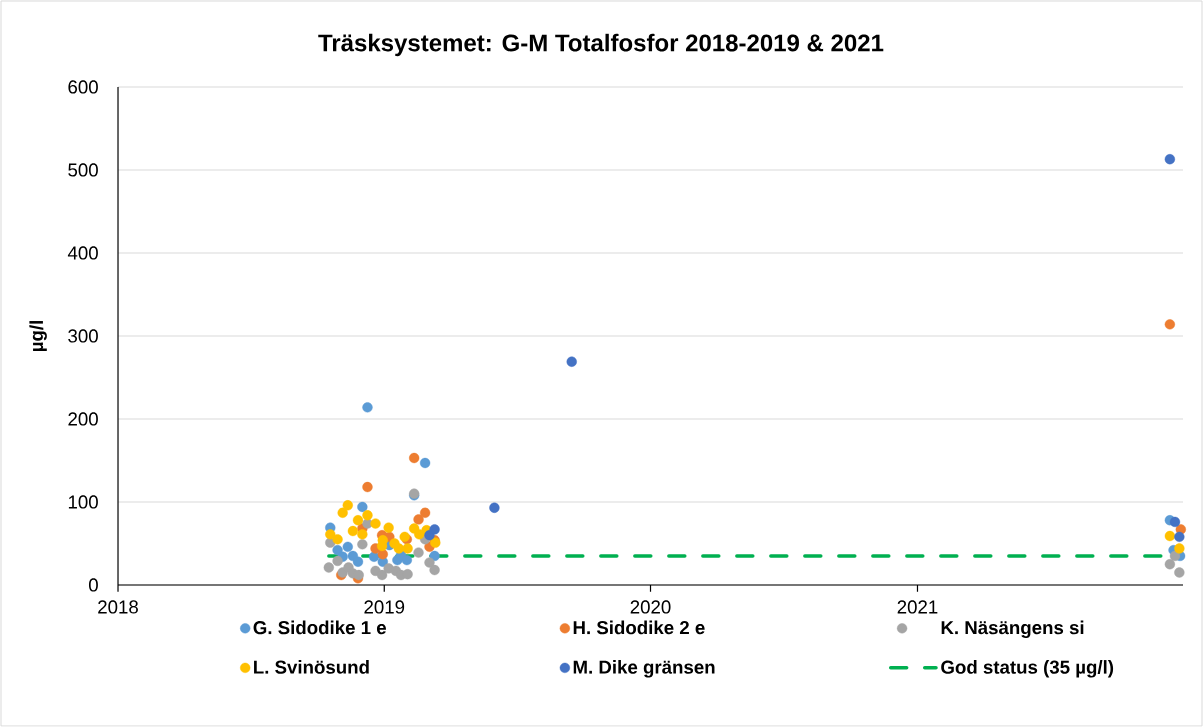 The width and height of the screenshot is (1203, 727). Describe the element at coordinates (83, 419) in the screenshot. I see `y-tick-label: 200` at that location.